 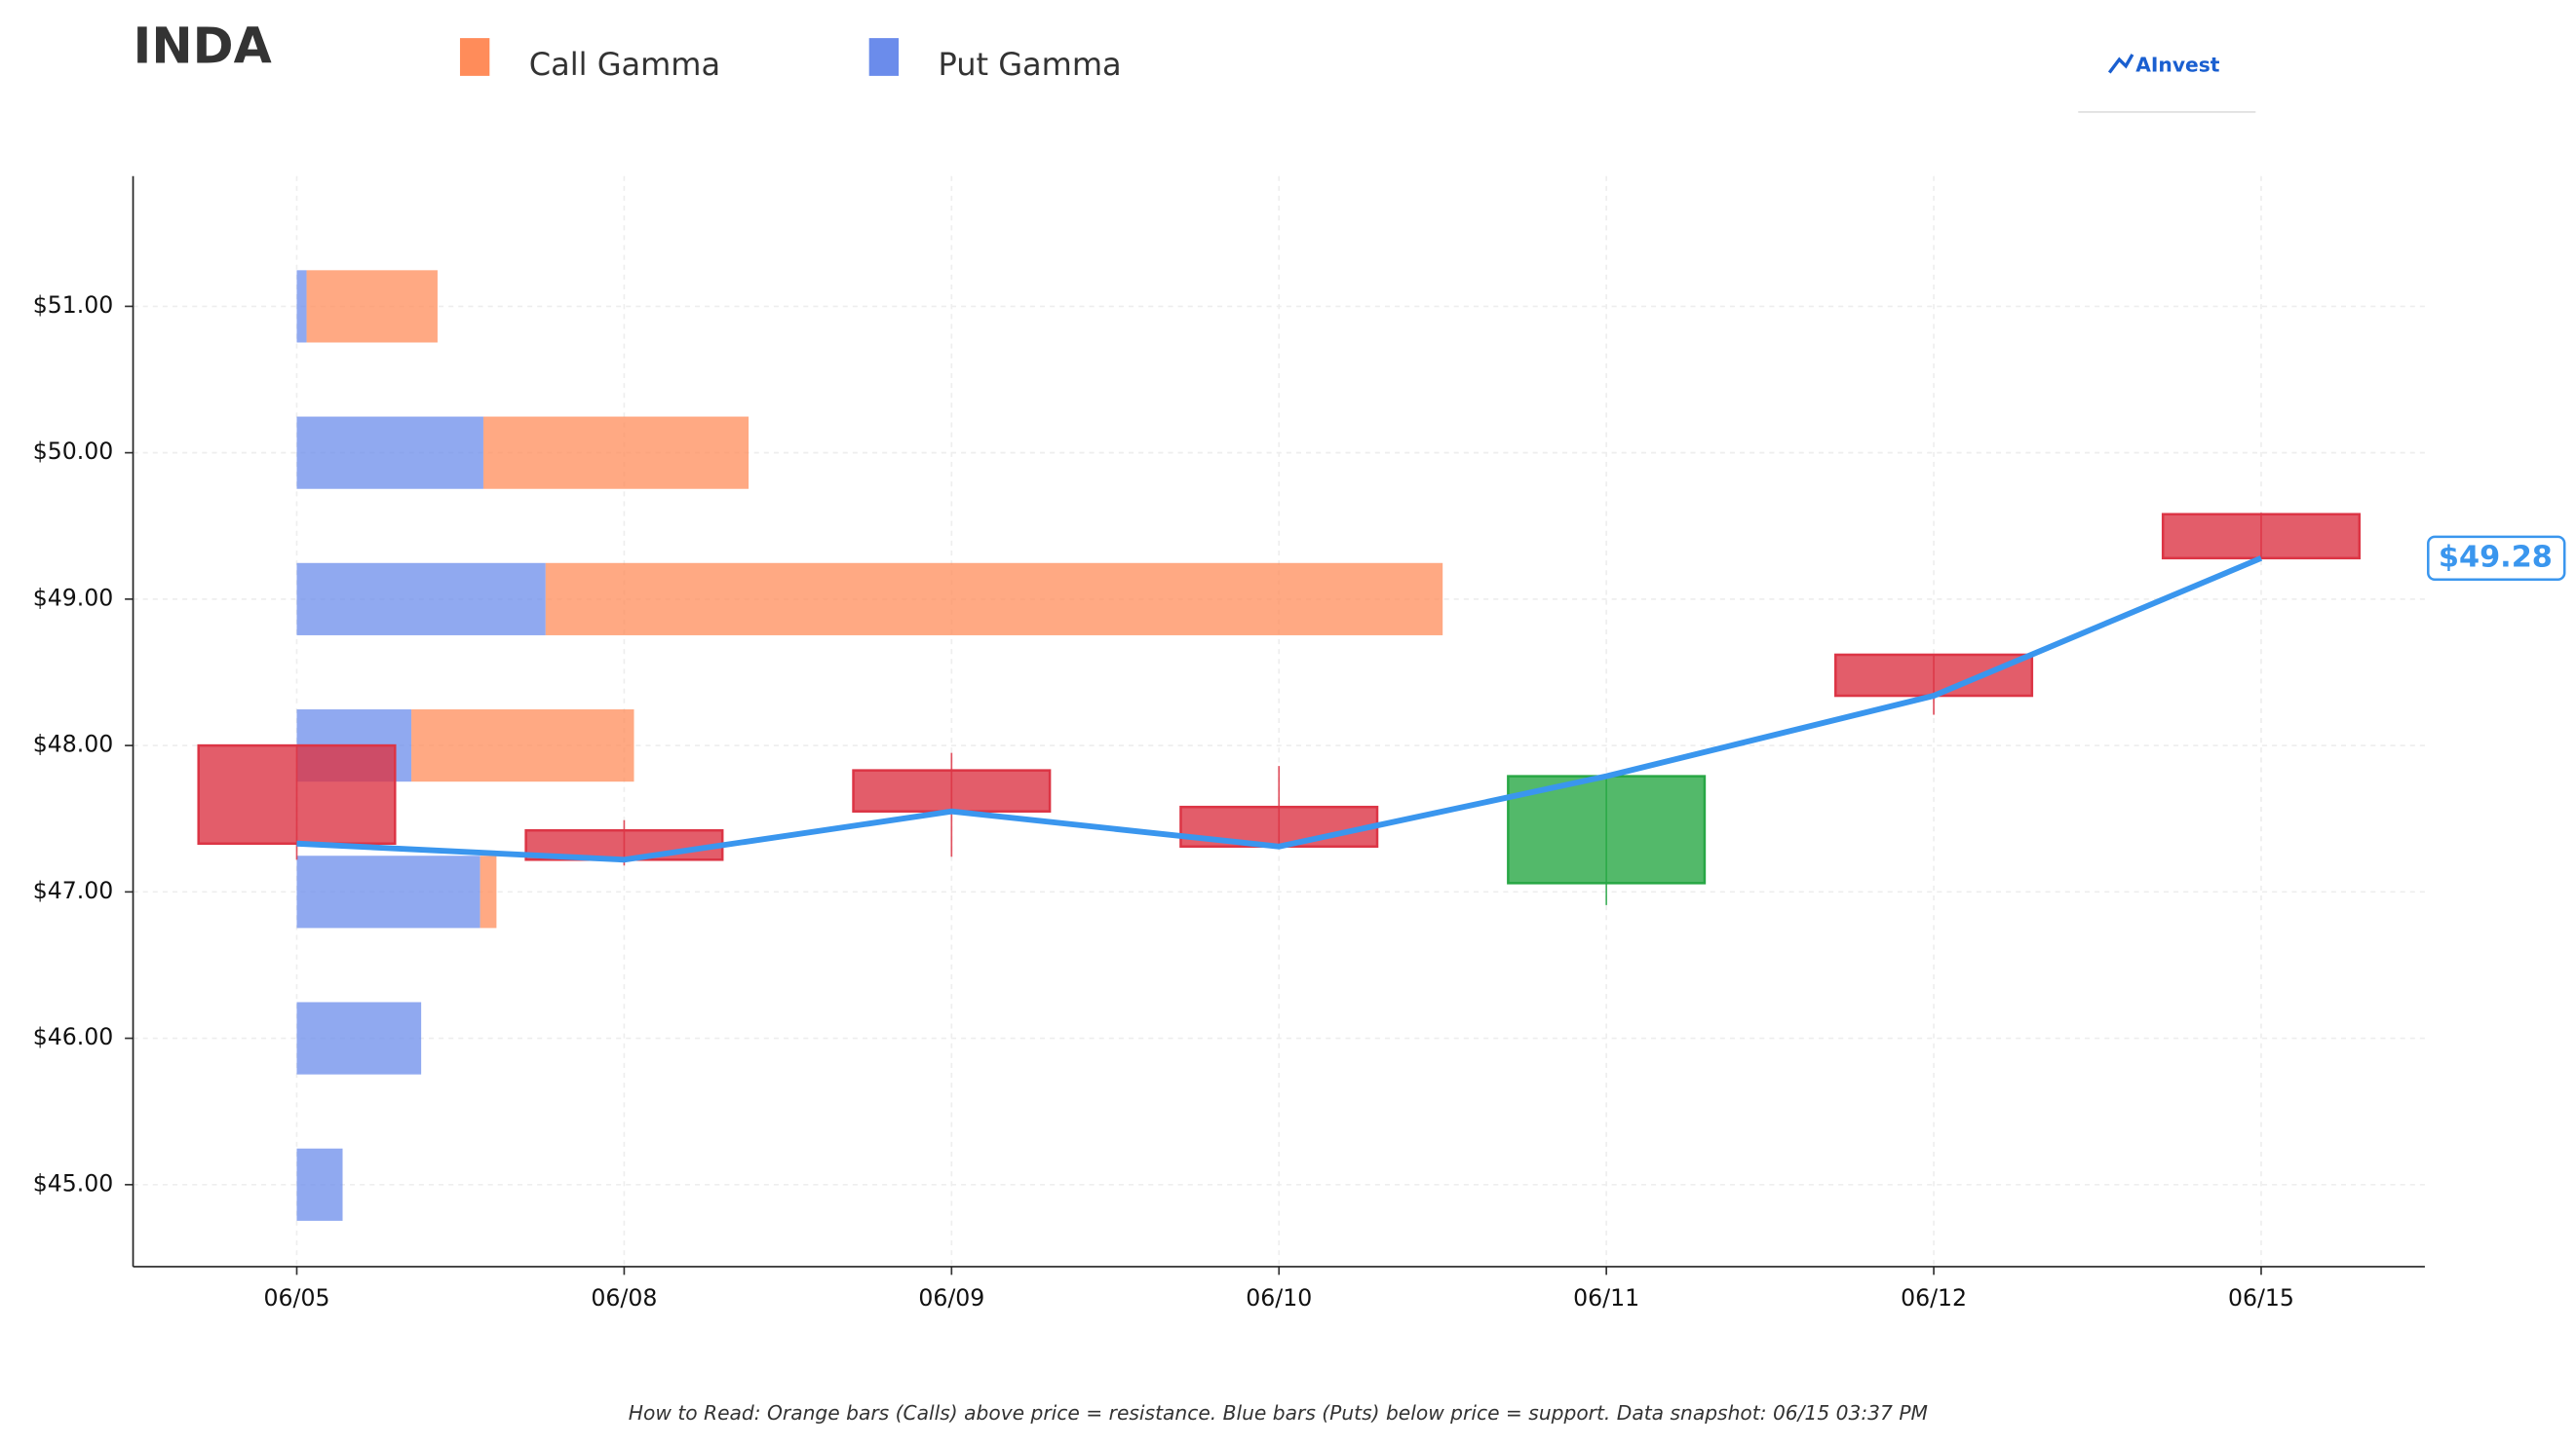 What do you see at coordinates (73, 890) in the screenshot?
I see `y-tick-label: $47.00` at bounding box center [73, 890].